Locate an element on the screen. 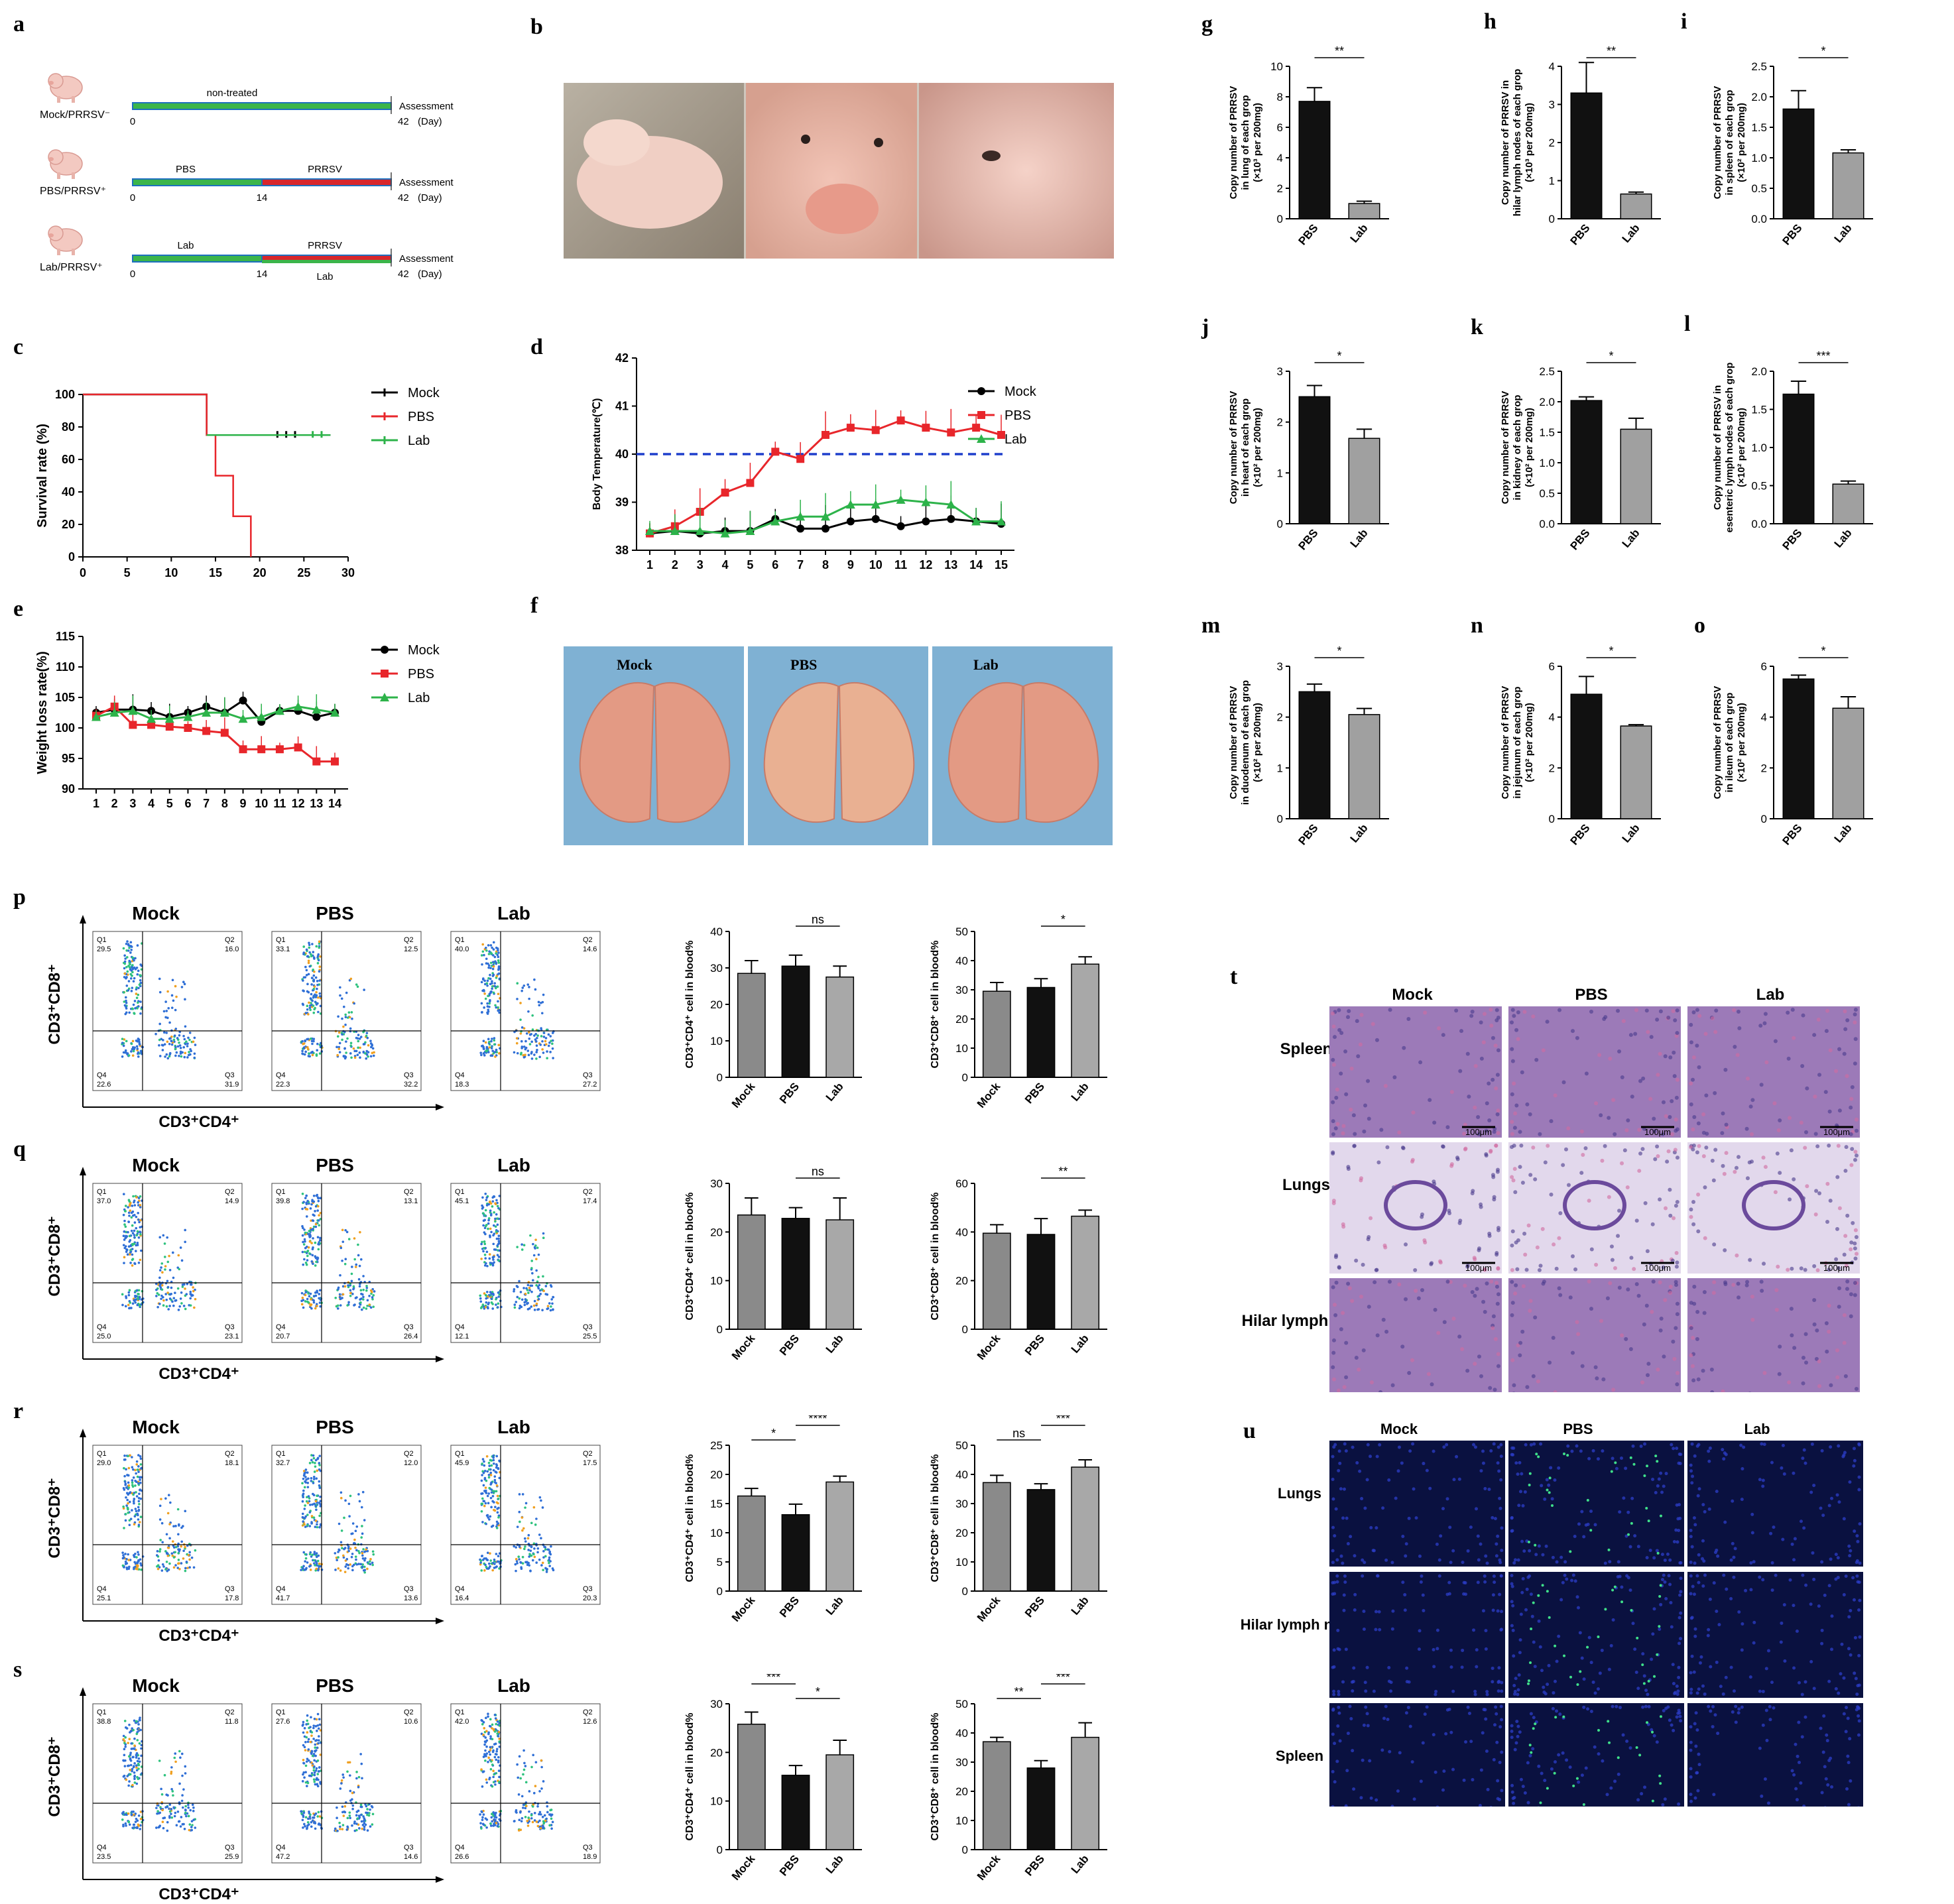 This screenshot has width=1954, height=1904. x-tick-label: 20 is located at coordinates (260, 572).